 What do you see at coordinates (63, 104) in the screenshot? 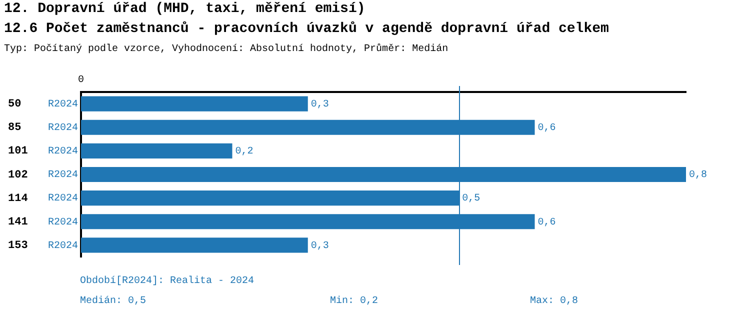
I see `series-label: R2024` at bounding box center [63, 104].